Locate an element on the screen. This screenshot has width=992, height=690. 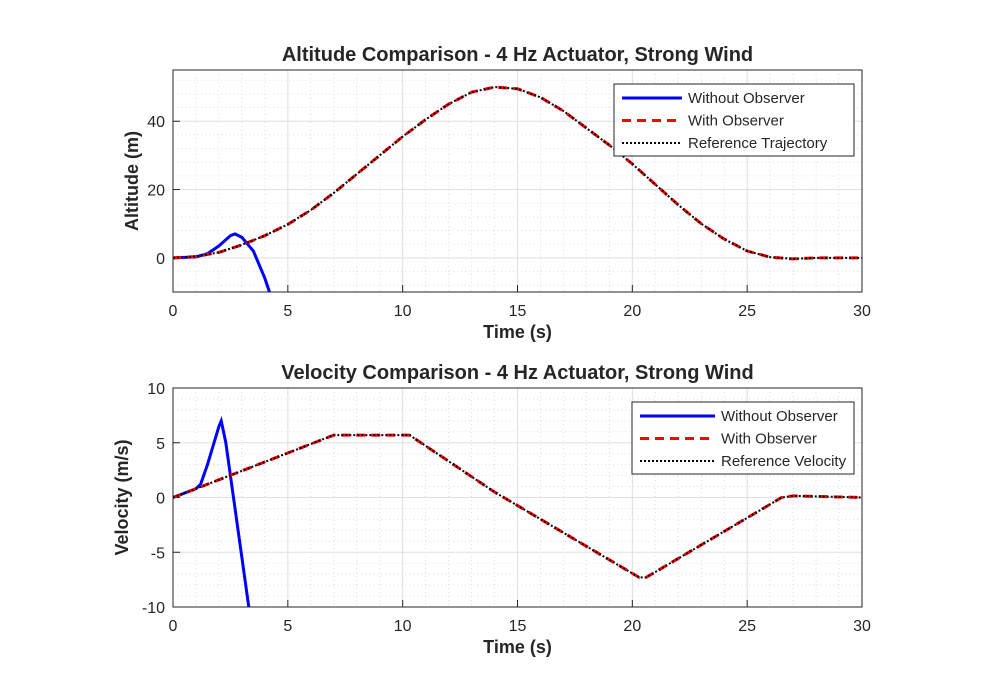
y-tick-label: 20 is located at coordinates (156, 191).